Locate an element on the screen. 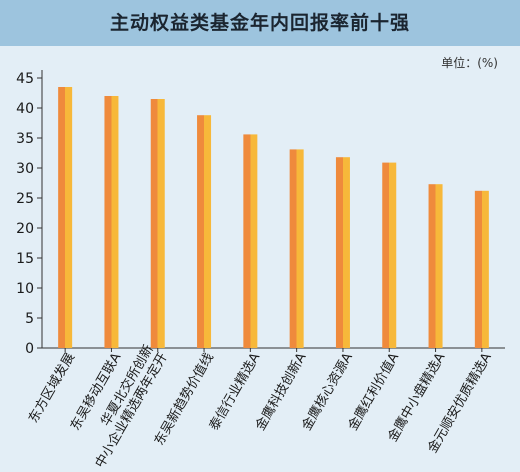 Image resolution: width=520 pixels, height=472 pixels. y-tick-label: 25 is located at coordinates (25, 199).